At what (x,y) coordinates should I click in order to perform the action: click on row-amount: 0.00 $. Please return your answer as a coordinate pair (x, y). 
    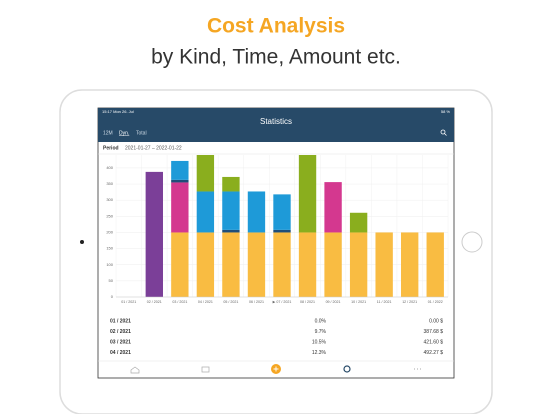
    Looking at the image, I should click on (436, 321).